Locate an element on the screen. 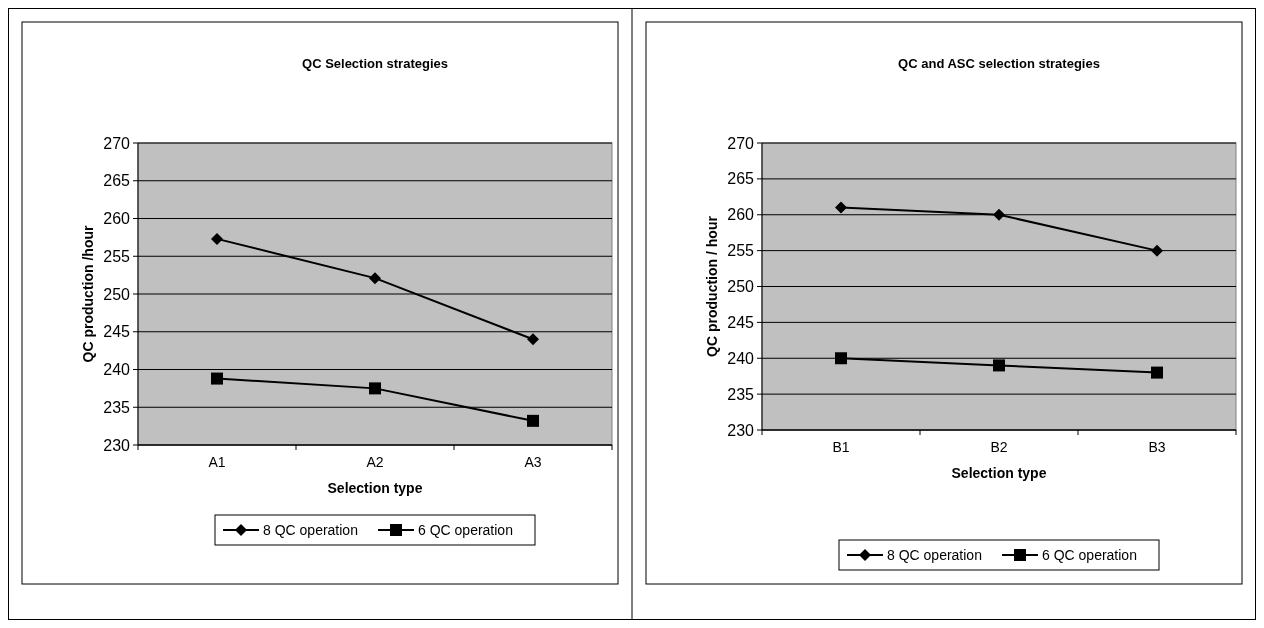  x-tick-label: B3 is located at coordinates (1157, 447).